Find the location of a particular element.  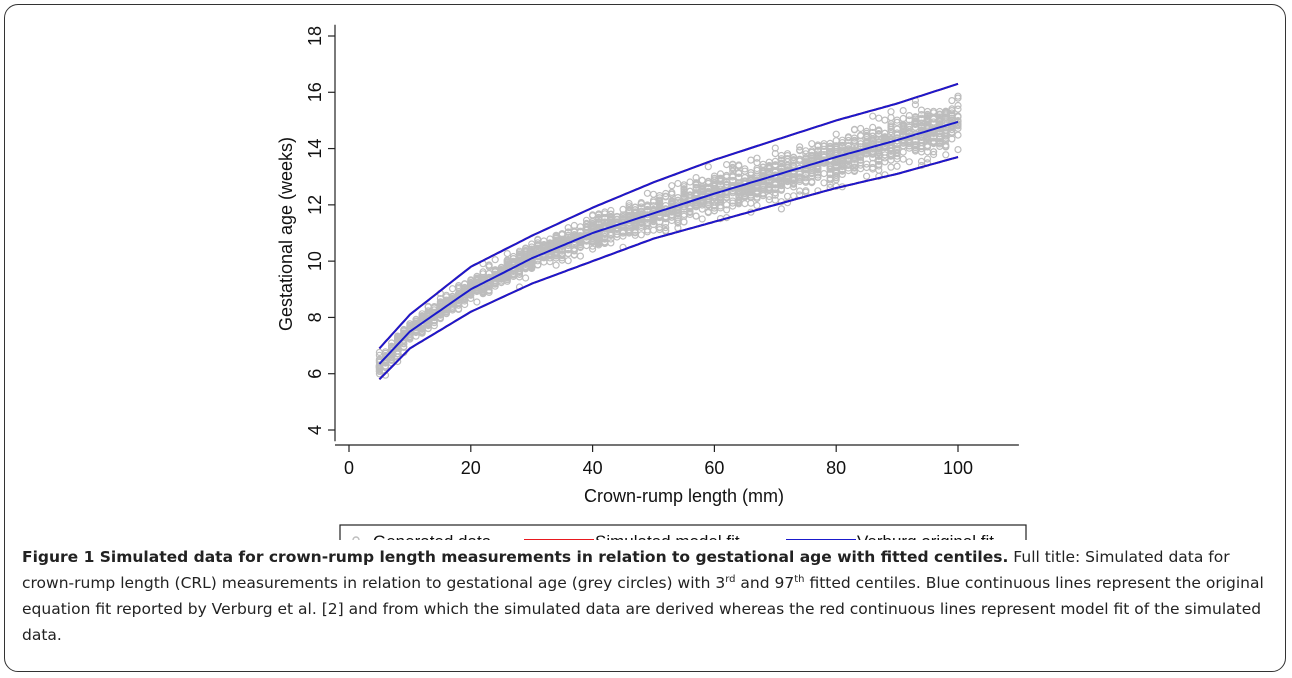

x-tick-label: 60 is located at coordinates (714, 468).